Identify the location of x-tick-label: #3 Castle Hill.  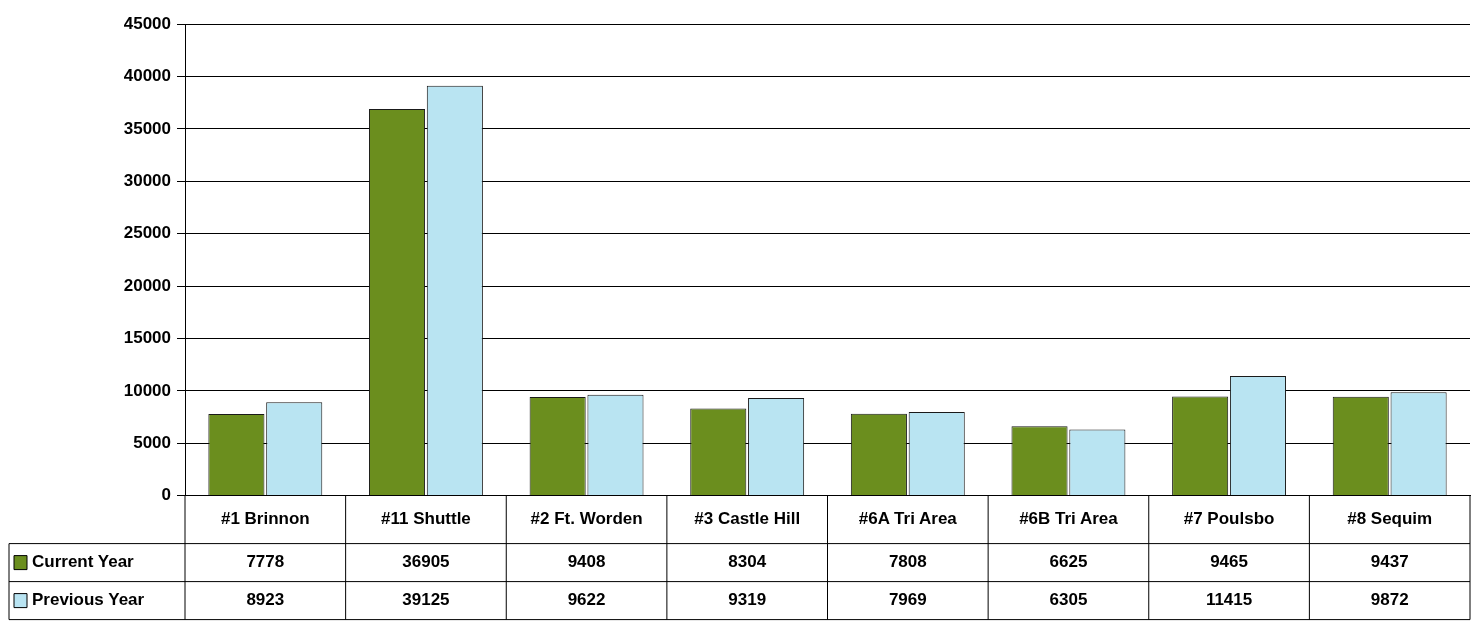
(747, 519).